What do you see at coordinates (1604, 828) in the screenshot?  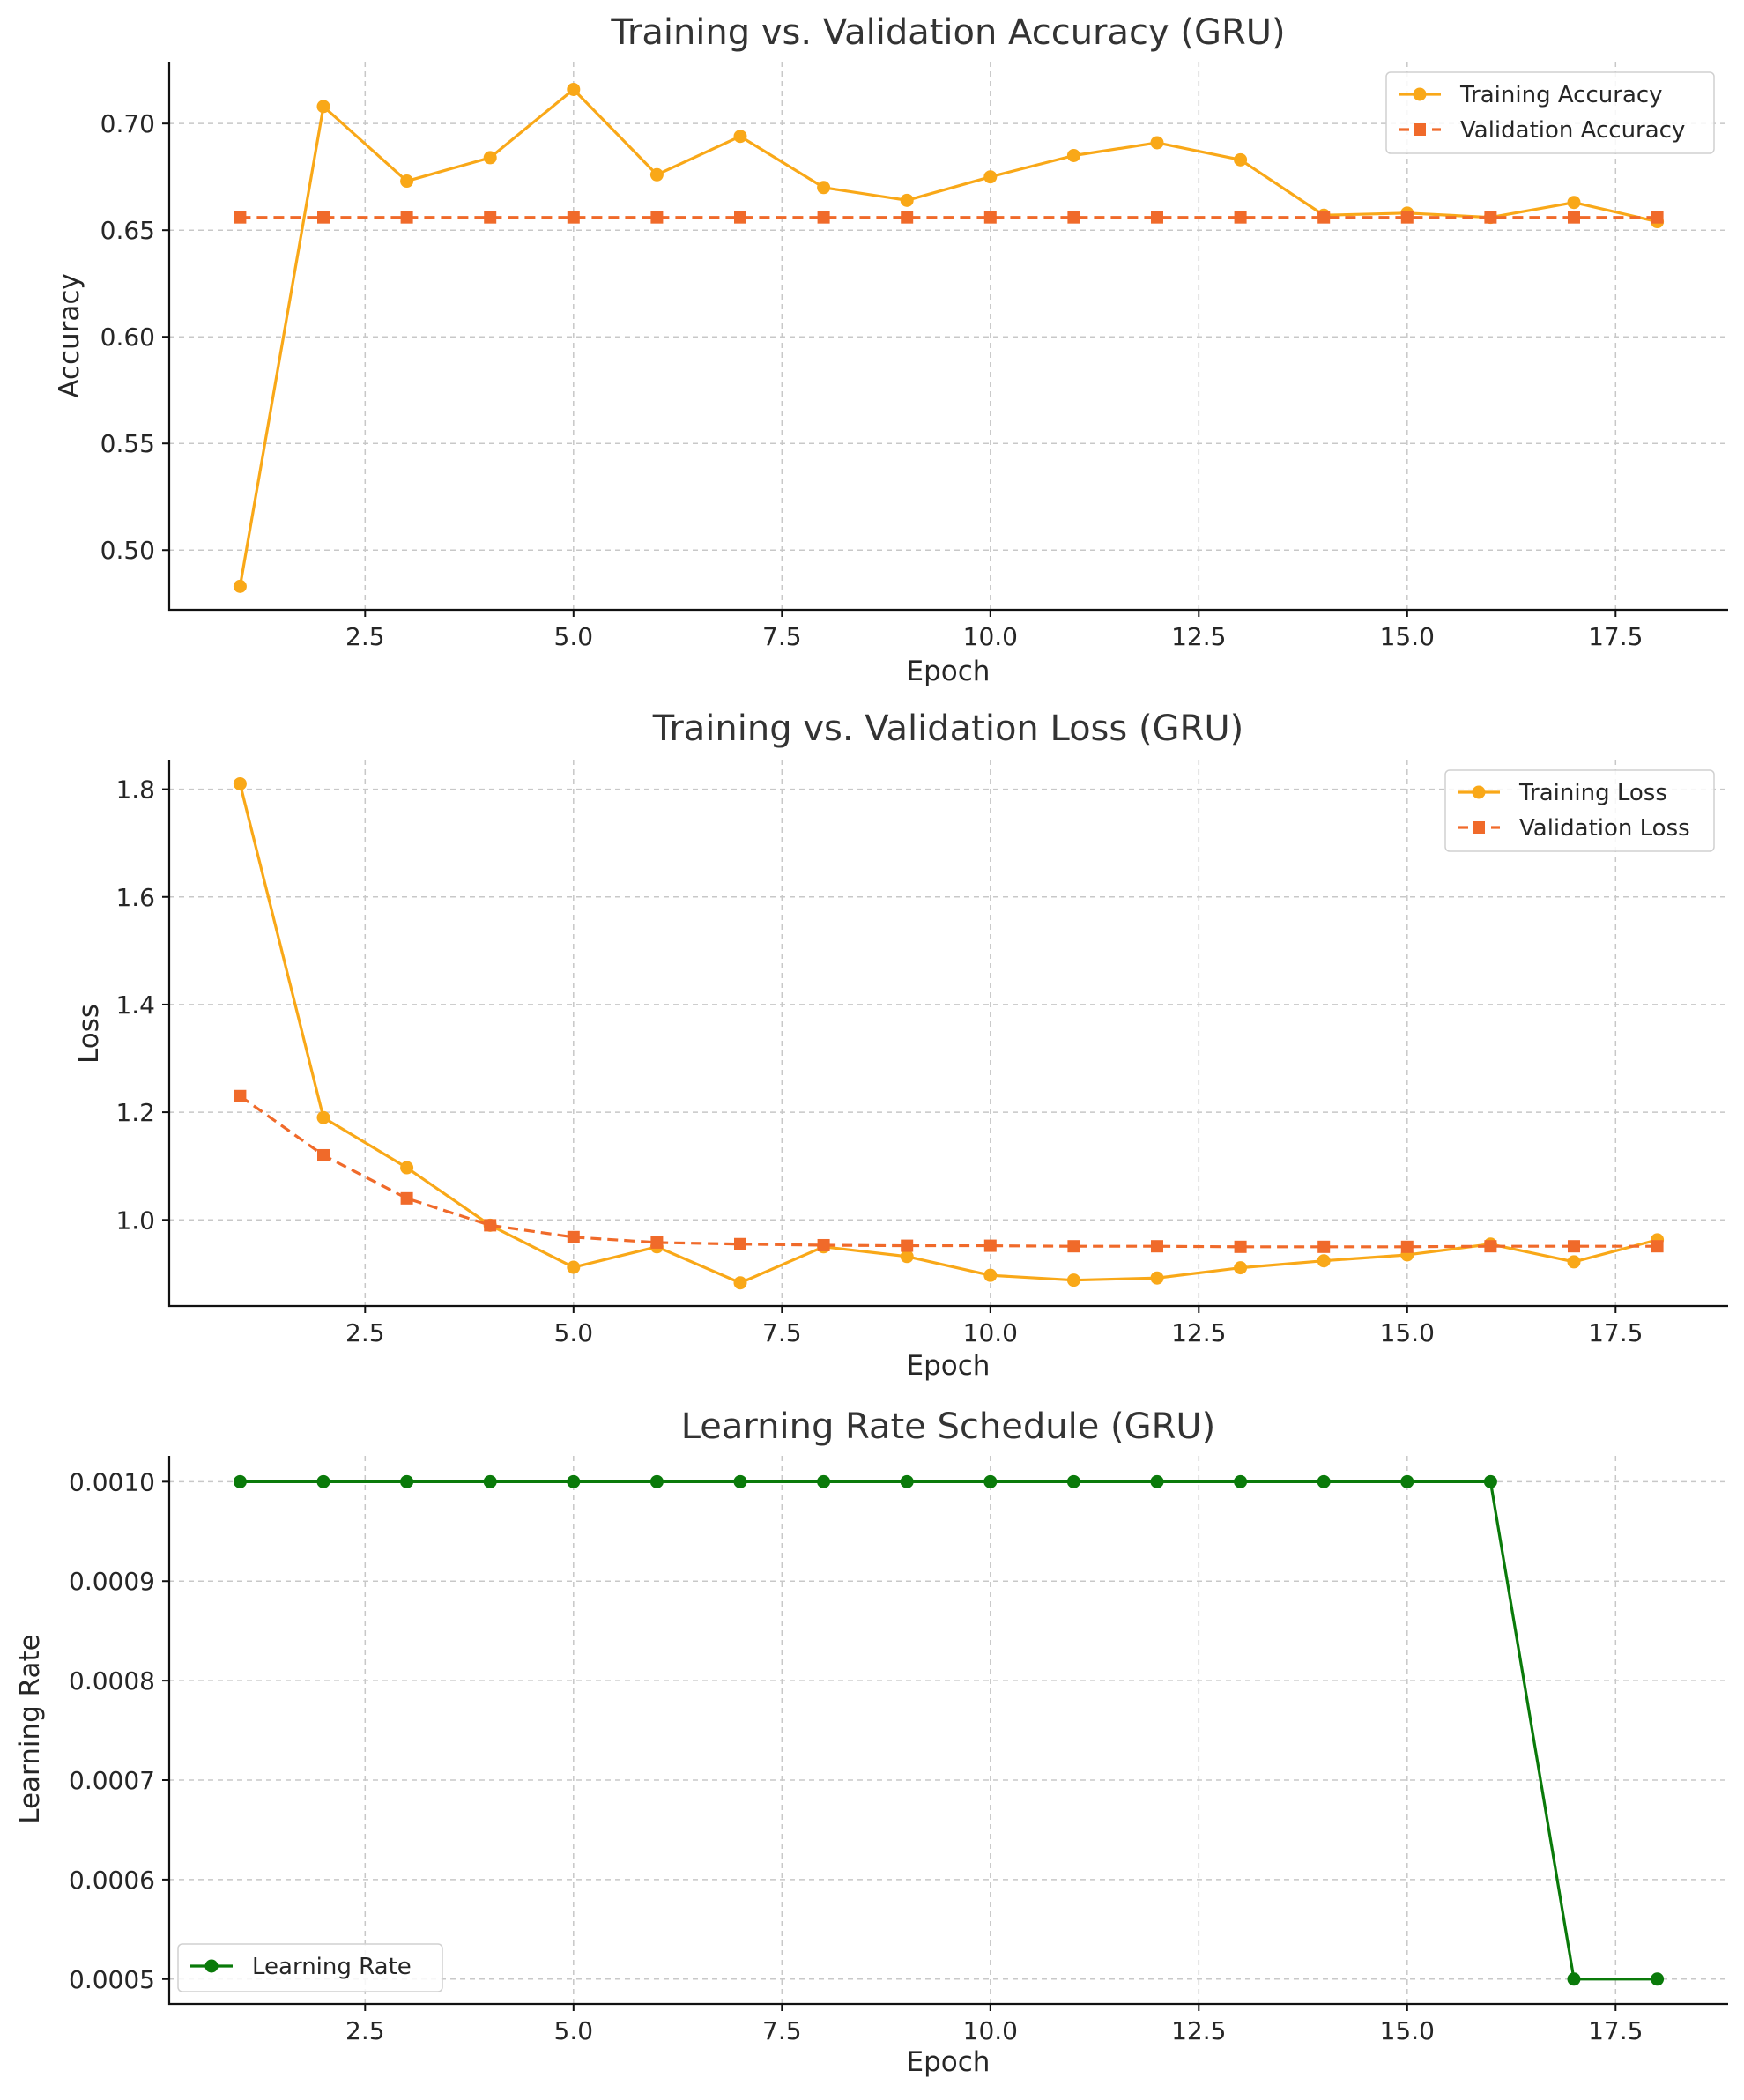 I see `legend-label: Validation Loss` at bounding box center [1604, 828].